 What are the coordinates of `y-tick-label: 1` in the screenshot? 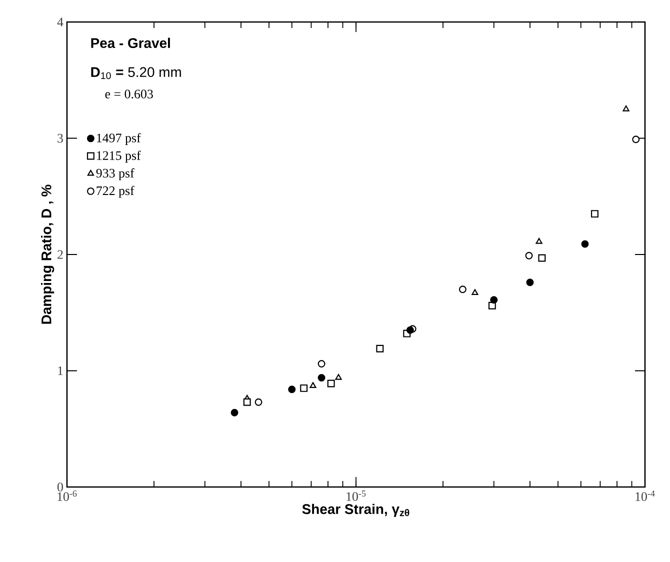 It's located at (60, 371).